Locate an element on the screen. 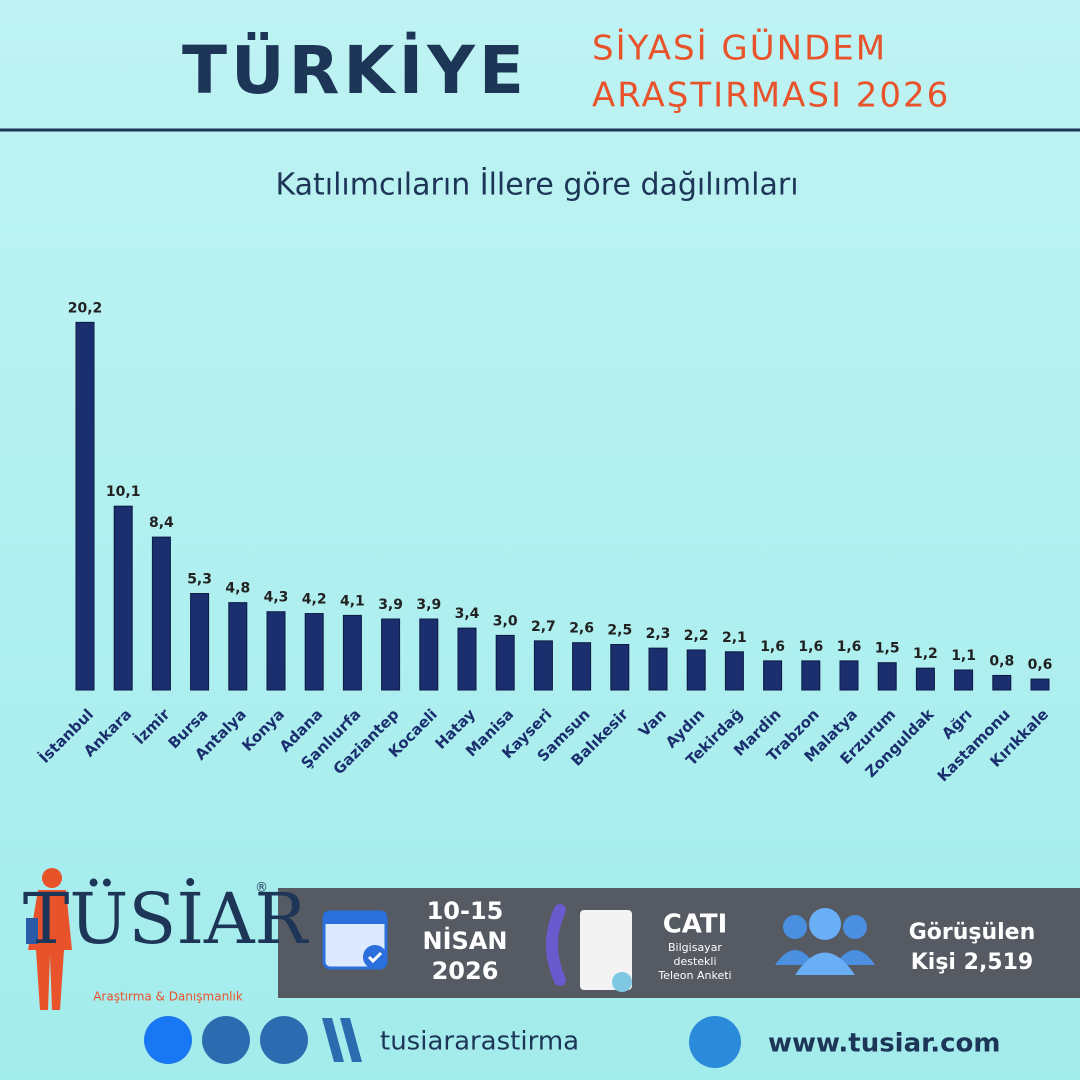 This screenshot has width=1080, height=1080. logo: TÜSİAR is located at coordinates (166, 919).